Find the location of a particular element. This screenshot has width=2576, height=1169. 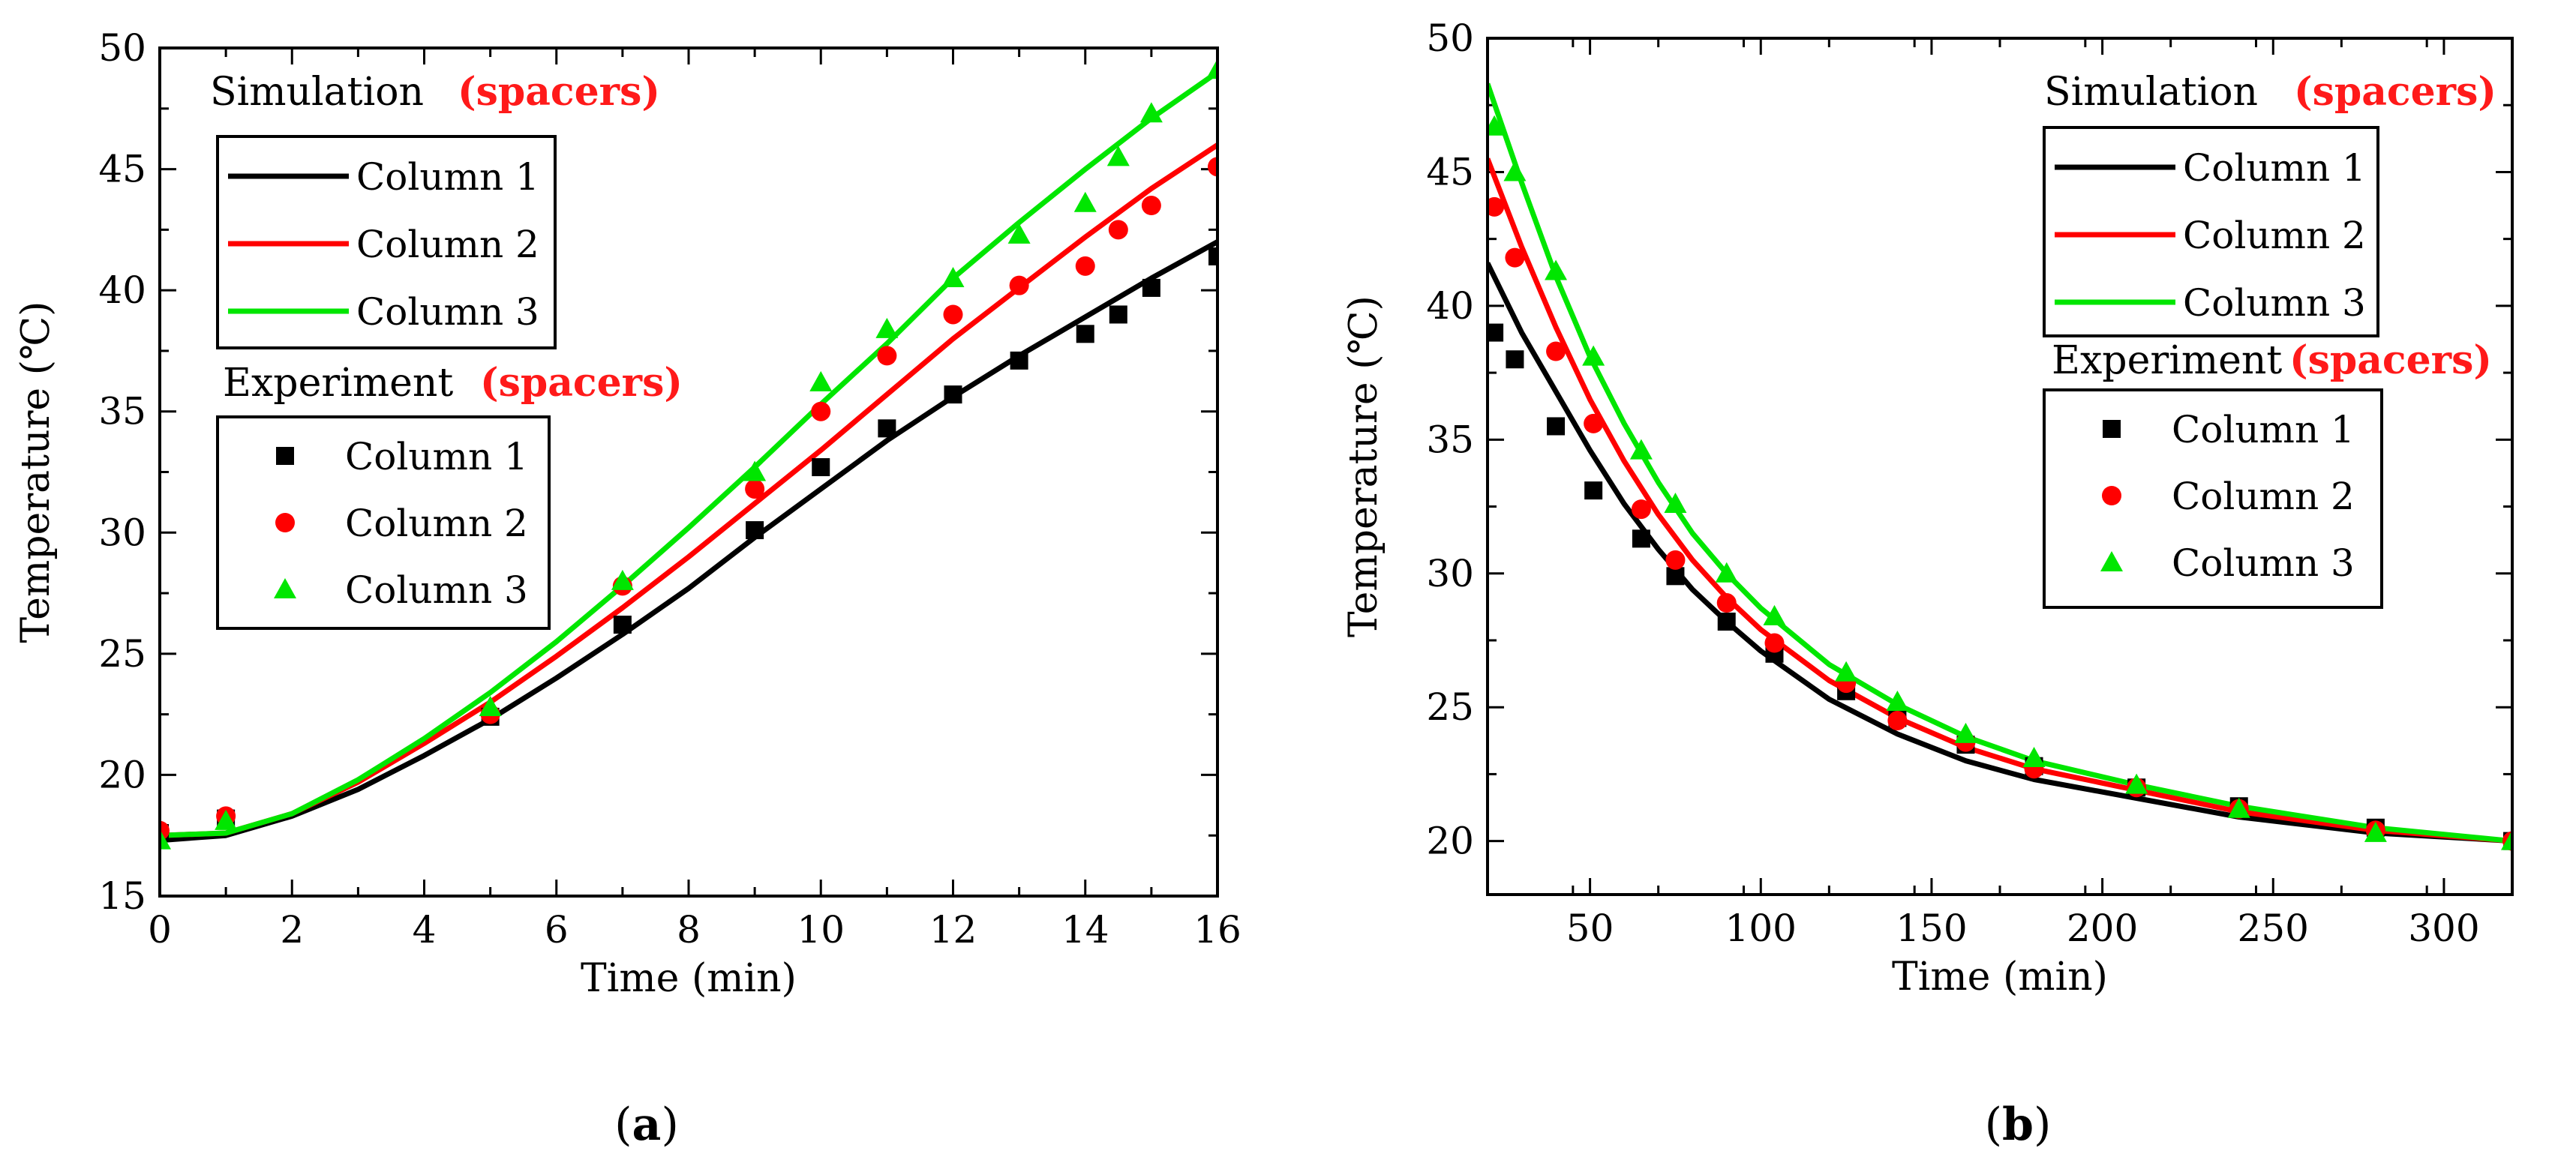

chart-b-x-axis-title: Time (min) is located at coordinates (2000, 978).